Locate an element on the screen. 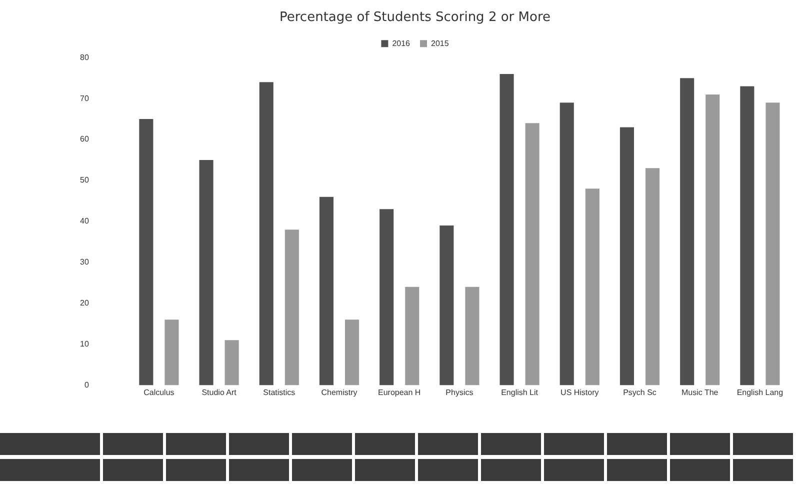 This screenshot has width=800, height=491. y-tick-label: 80 is located at coordinates (85, 57).